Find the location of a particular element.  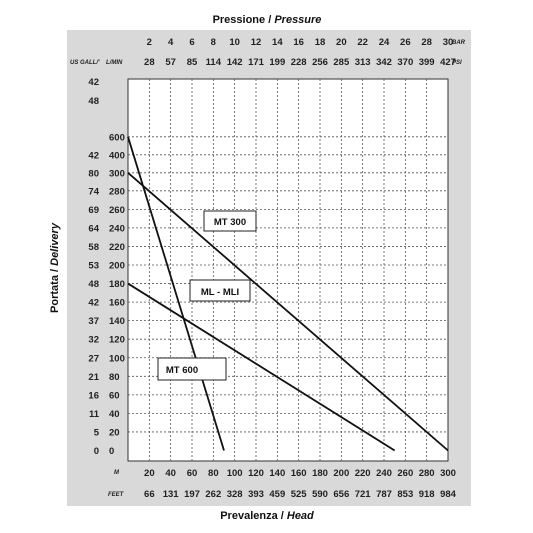

x-tick-label-bar: 4 is located at coordinates (171, 42).